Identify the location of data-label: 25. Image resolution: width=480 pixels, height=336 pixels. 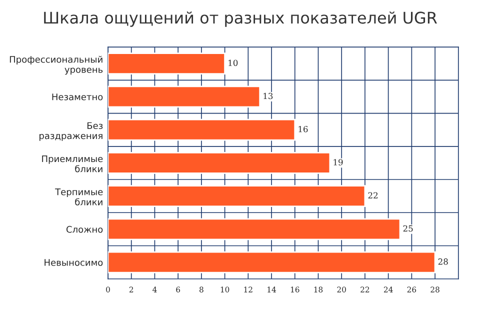
(408, 228).